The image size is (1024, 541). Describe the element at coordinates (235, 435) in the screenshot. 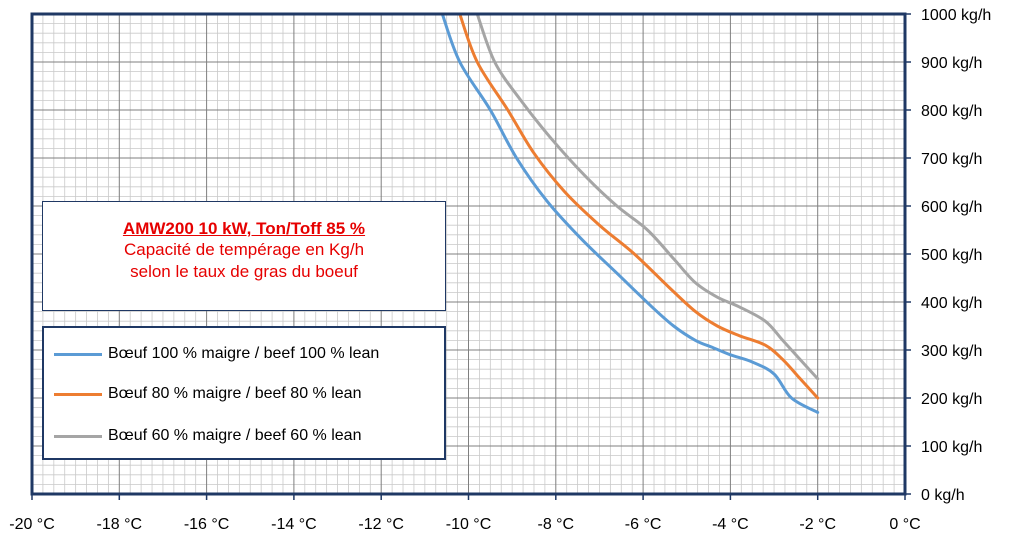

I see `legend-label-60-lean: Bœuf 60 % maigre / beef 60 % lean` at that location.